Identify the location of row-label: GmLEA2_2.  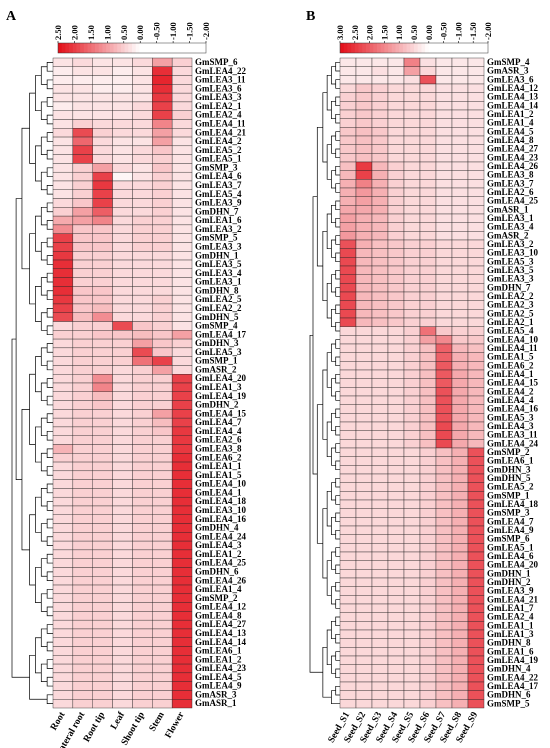
(218, 308).